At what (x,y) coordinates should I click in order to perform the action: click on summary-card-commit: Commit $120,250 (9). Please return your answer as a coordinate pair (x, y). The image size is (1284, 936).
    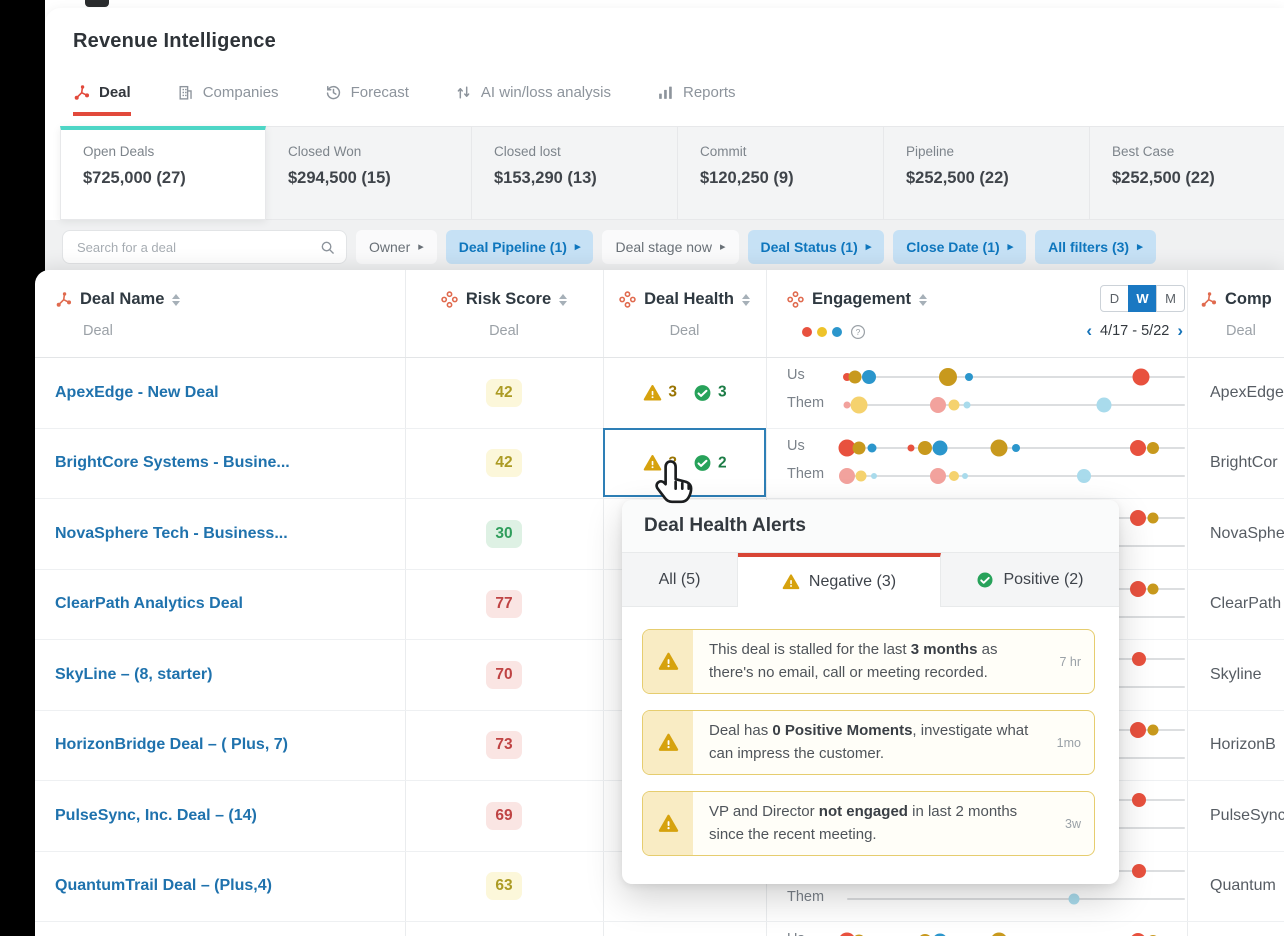
    Looking at the image, I should click on (781, 173).